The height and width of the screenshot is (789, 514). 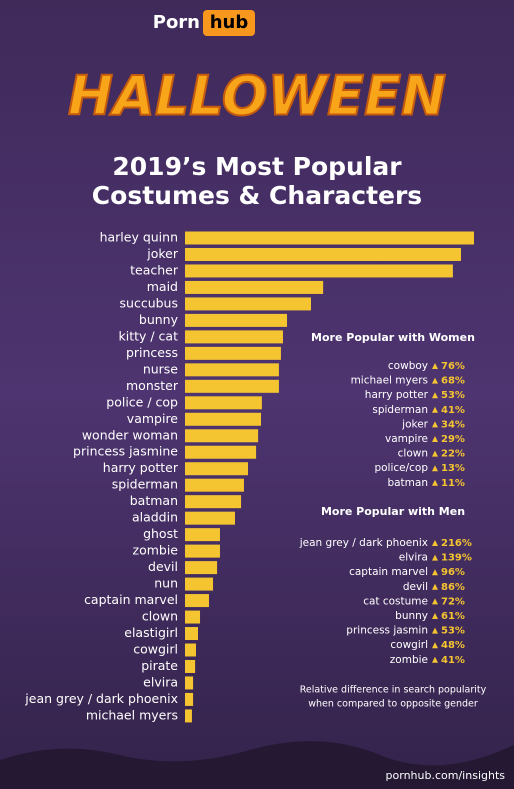 I want to click on comparison-label: vampire, so click(x=406, y=439).